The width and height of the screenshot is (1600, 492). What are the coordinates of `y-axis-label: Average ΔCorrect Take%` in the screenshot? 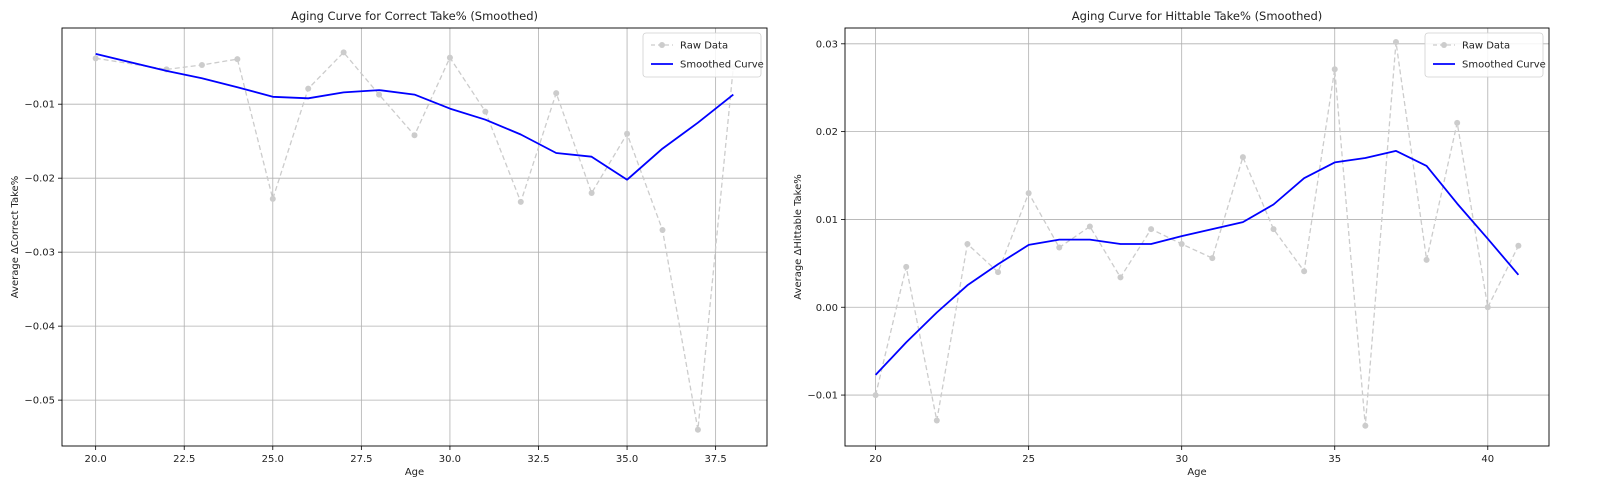 It's located at (15, 237).